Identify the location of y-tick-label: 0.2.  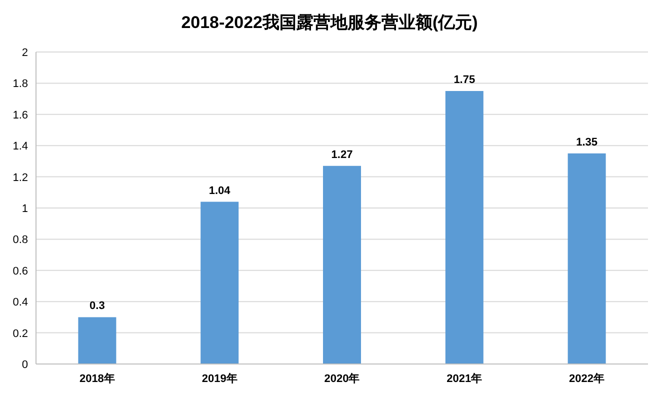
(20, 334).